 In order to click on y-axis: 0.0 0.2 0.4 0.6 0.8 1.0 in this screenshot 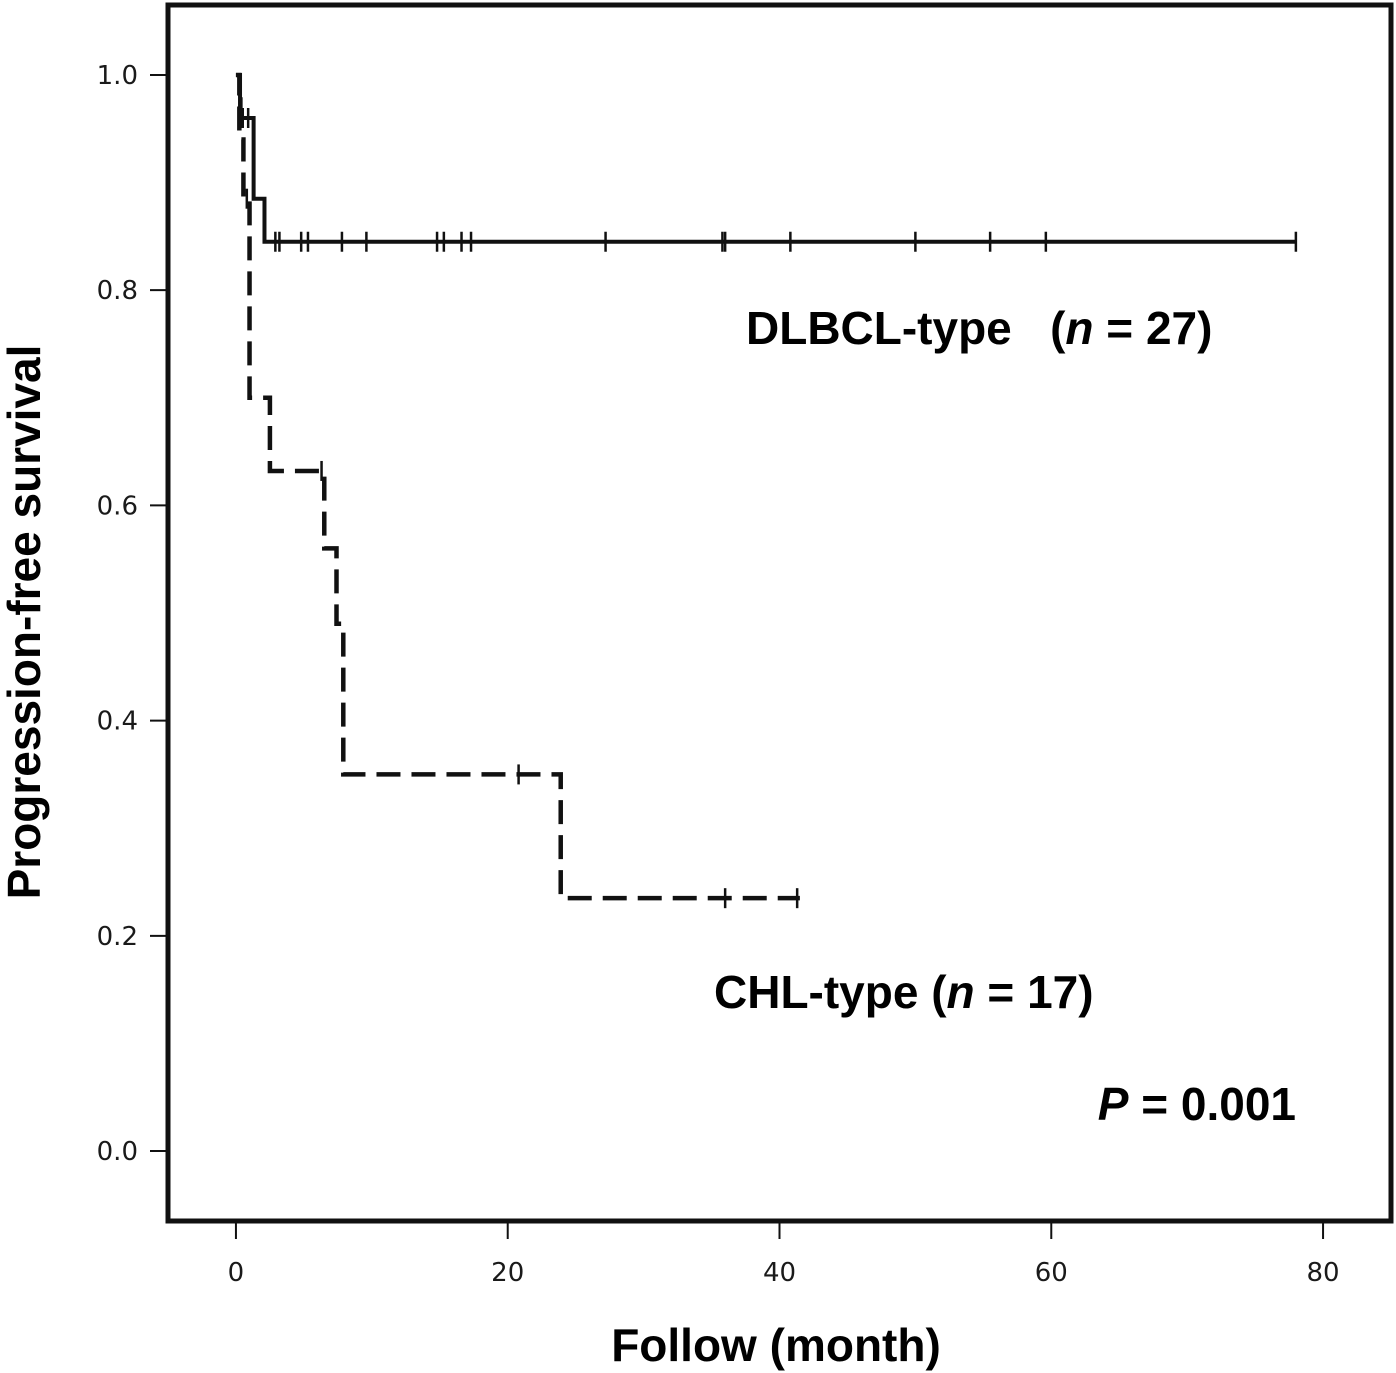, I will do `click(132, 614)`.